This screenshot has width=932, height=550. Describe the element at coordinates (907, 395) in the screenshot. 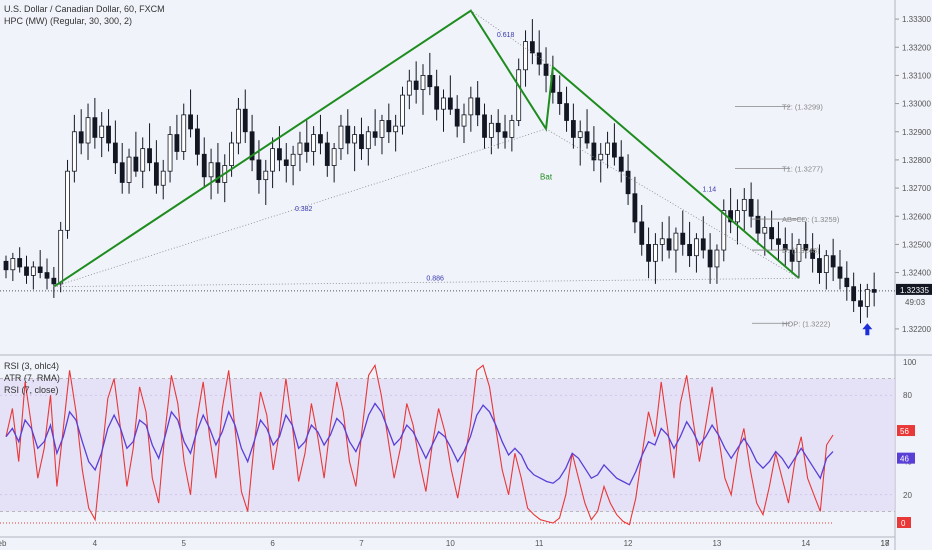

I see `osc-tick-label: 80` at that location.